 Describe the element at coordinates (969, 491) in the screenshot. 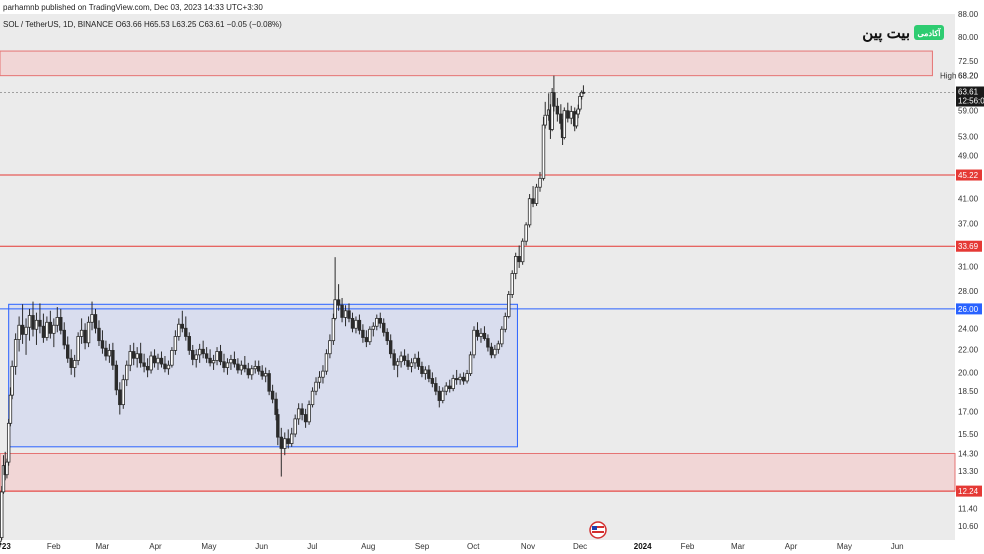

I see `price-level-badge: 12.24` at that location.